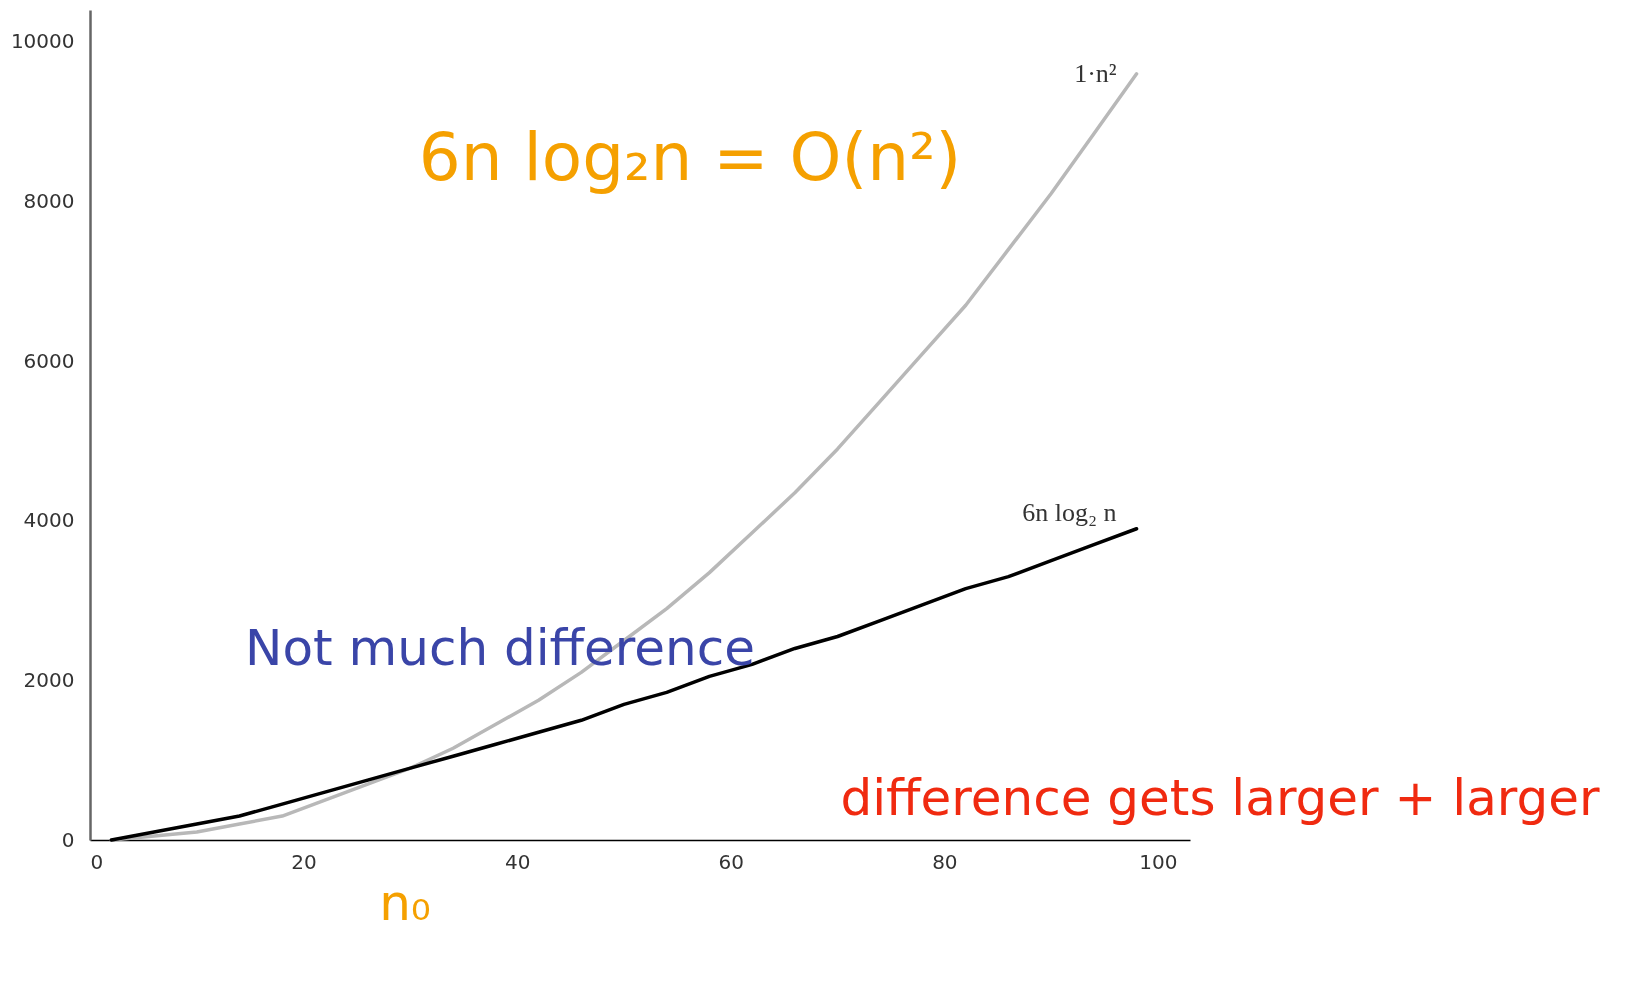 This screenshot has width=1625, height=987. What do you see at coordinates (500, 648) in the screenshot?
I see `annotation: Not much difference` at bounding box center [500, 648].